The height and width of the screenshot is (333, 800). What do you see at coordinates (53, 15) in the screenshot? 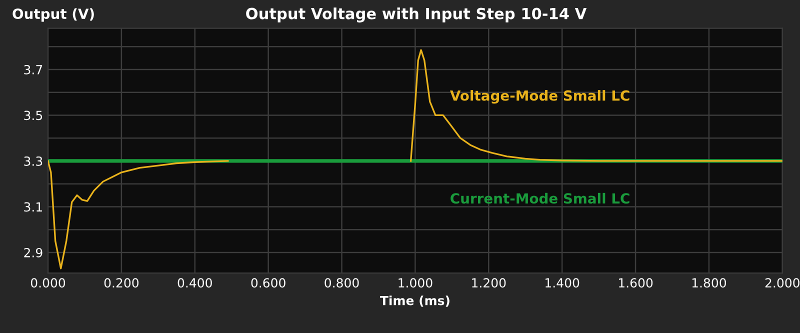
I see `y-axis-title: Output (V)` at bounding box center [53, 15].